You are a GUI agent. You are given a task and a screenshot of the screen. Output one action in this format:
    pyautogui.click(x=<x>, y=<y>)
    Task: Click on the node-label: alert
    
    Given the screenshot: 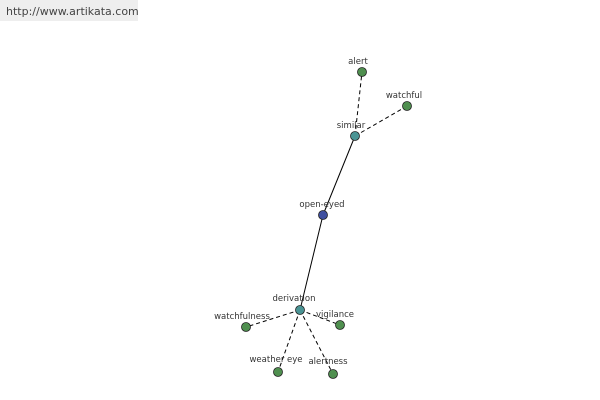 What is the action you would take?
    pyautogui.click(x=358, y=62)
    